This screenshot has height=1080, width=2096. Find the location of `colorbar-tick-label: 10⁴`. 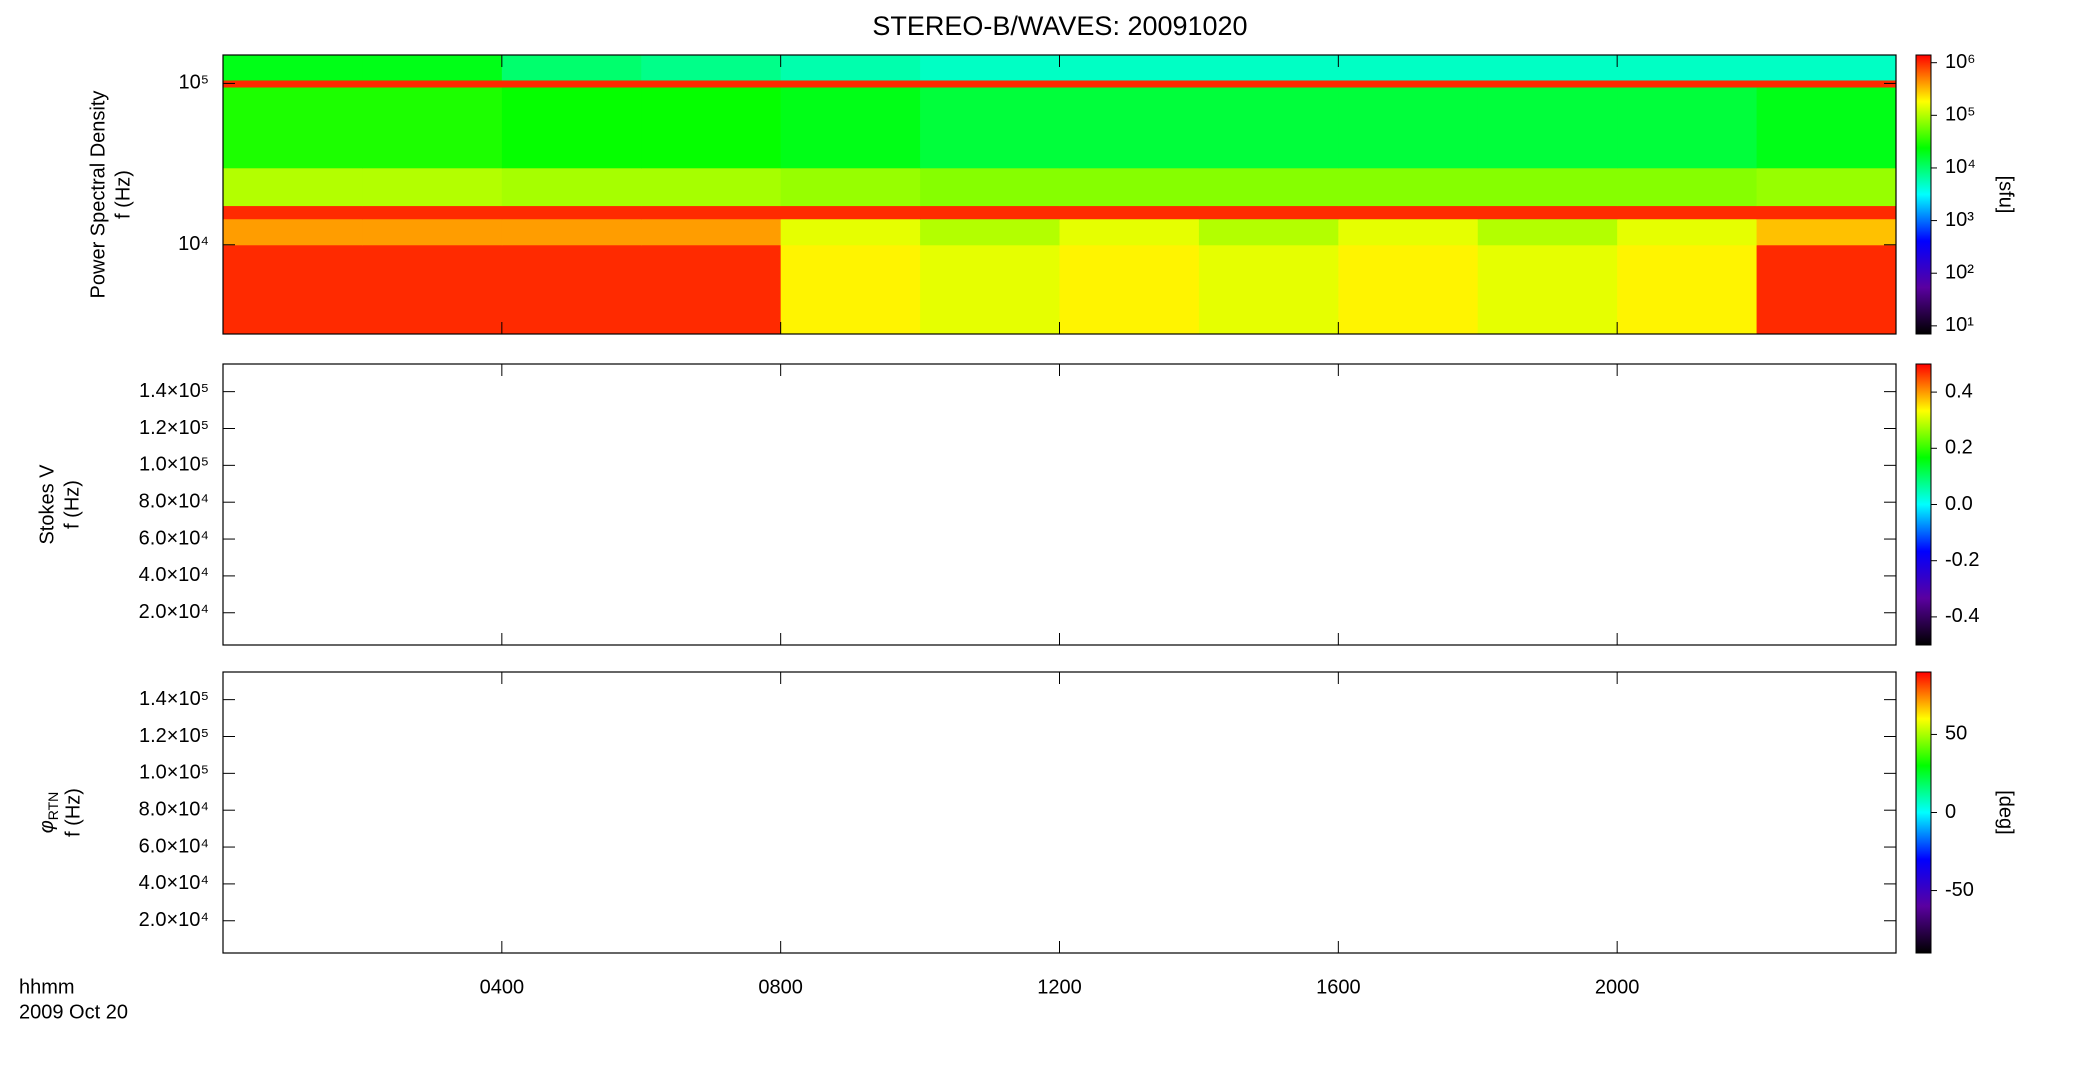

colorbar-tick-label: 10⁴ is located at coordinates (1960, 167).